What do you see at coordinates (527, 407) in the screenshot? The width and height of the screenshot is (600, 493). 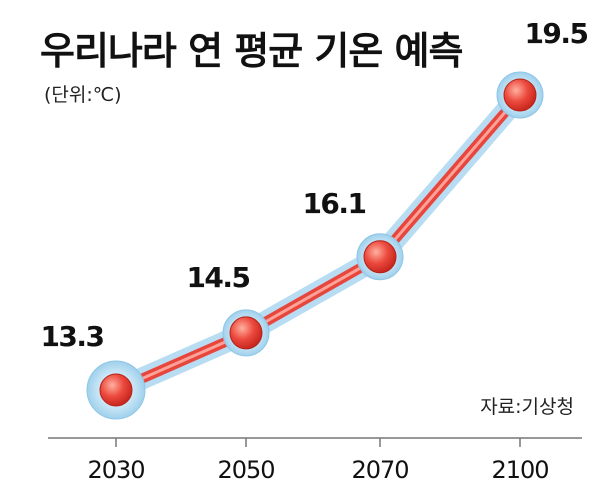 I see `source-note: 자료:기상청` at bounding box center [527, 407].